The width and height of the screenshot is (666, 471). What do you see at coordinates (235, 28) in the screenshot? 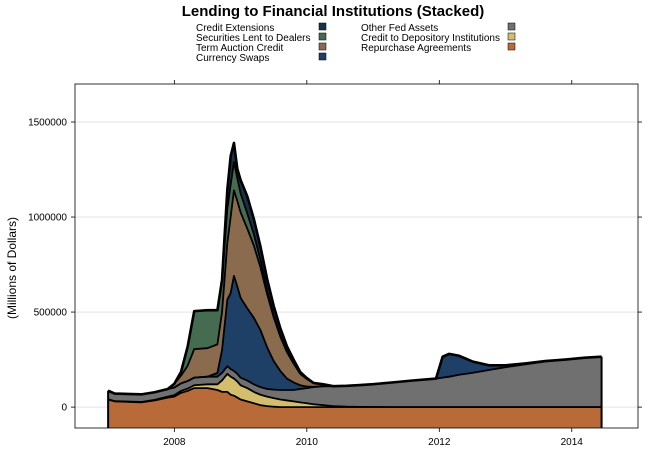
I see `legend-label-credit-extensions: Credit Extensions` at bounding box center [235, 28].